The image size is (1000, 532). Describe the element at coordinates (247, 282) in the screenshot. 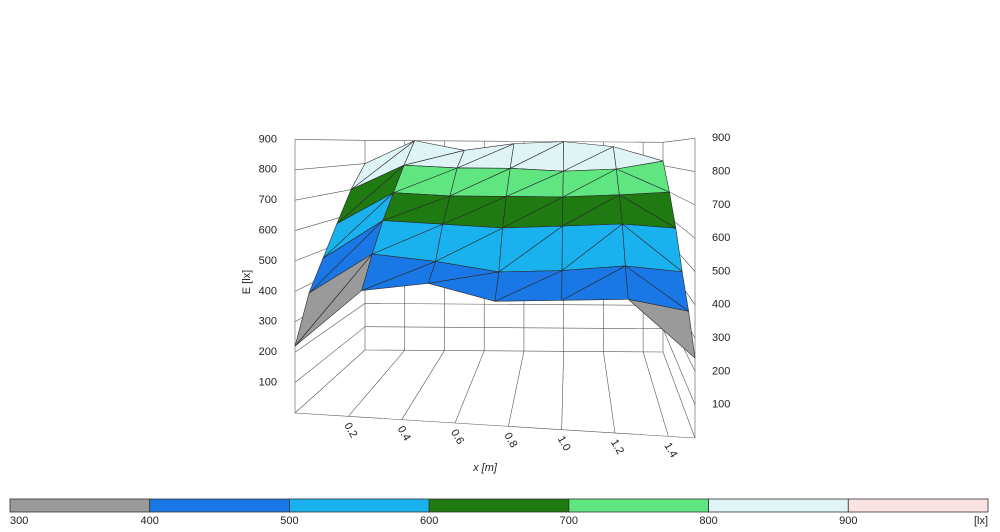

I see `z-axis-label: E [lx]` at that location.